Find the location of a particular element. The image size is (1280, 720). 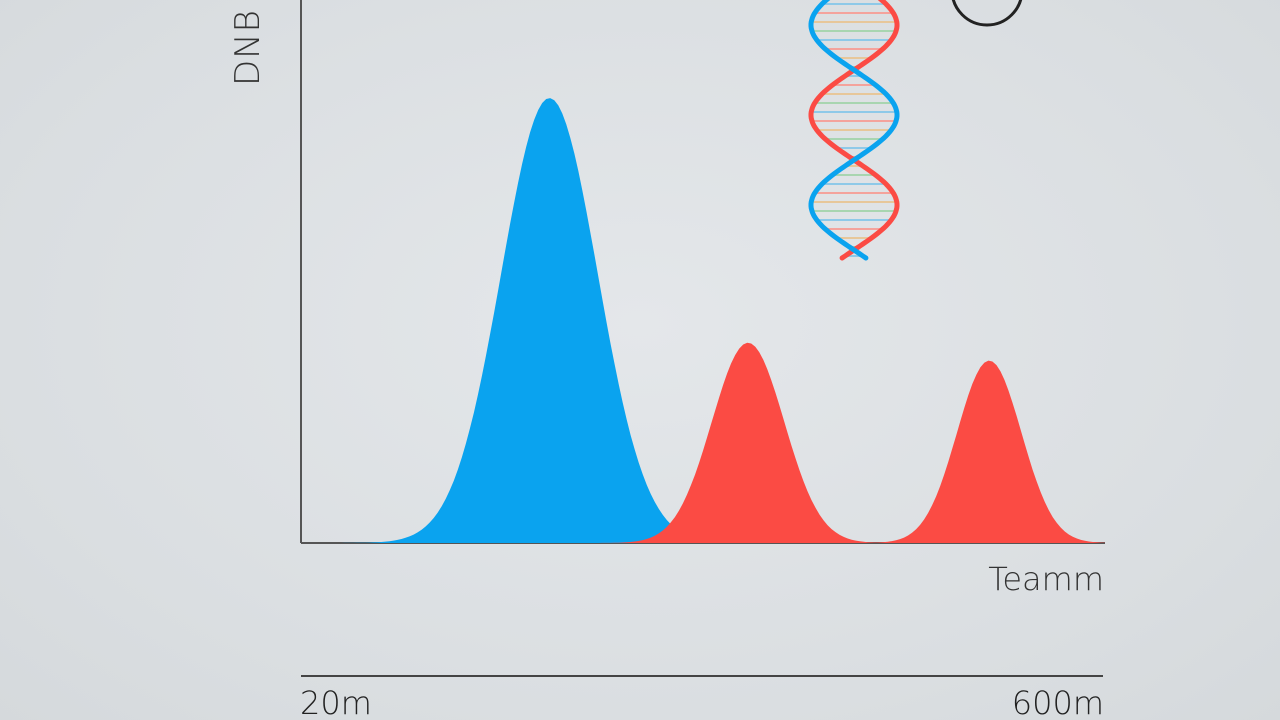

helix-strand-blue is located at coordinates (854, 130).